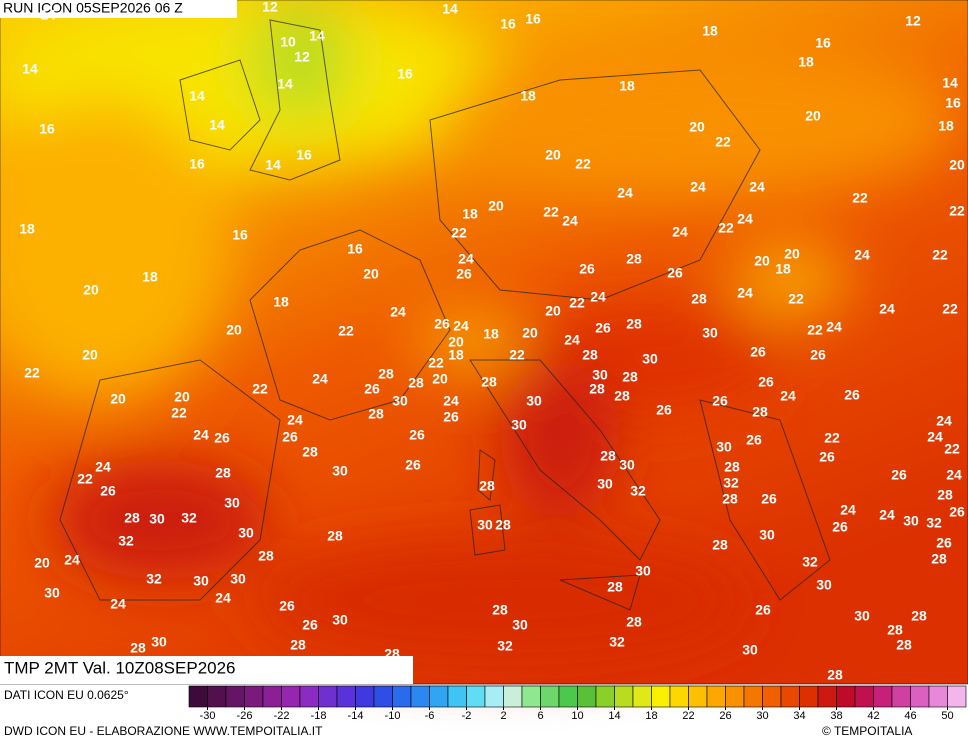 The height and width of the screenshot is (745, 968). What do you see at coordinates (503, 716) in the screenshot?
I see `tick-label: 2` at bounding box center [503, 716].